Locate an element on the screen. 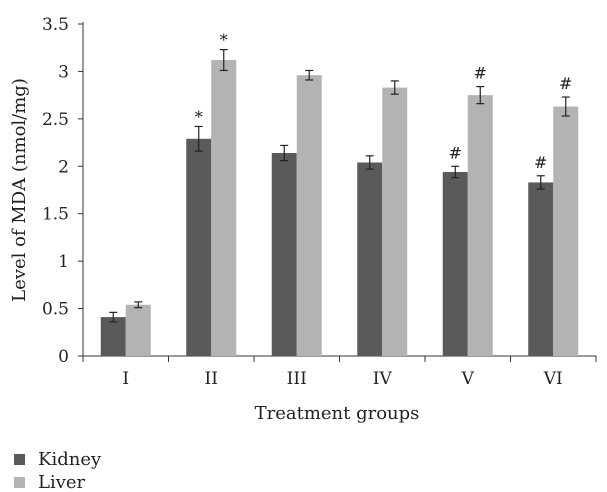  y-axis-label: Level of MDA (nmol/mg) is located at coordinates (19, 190).